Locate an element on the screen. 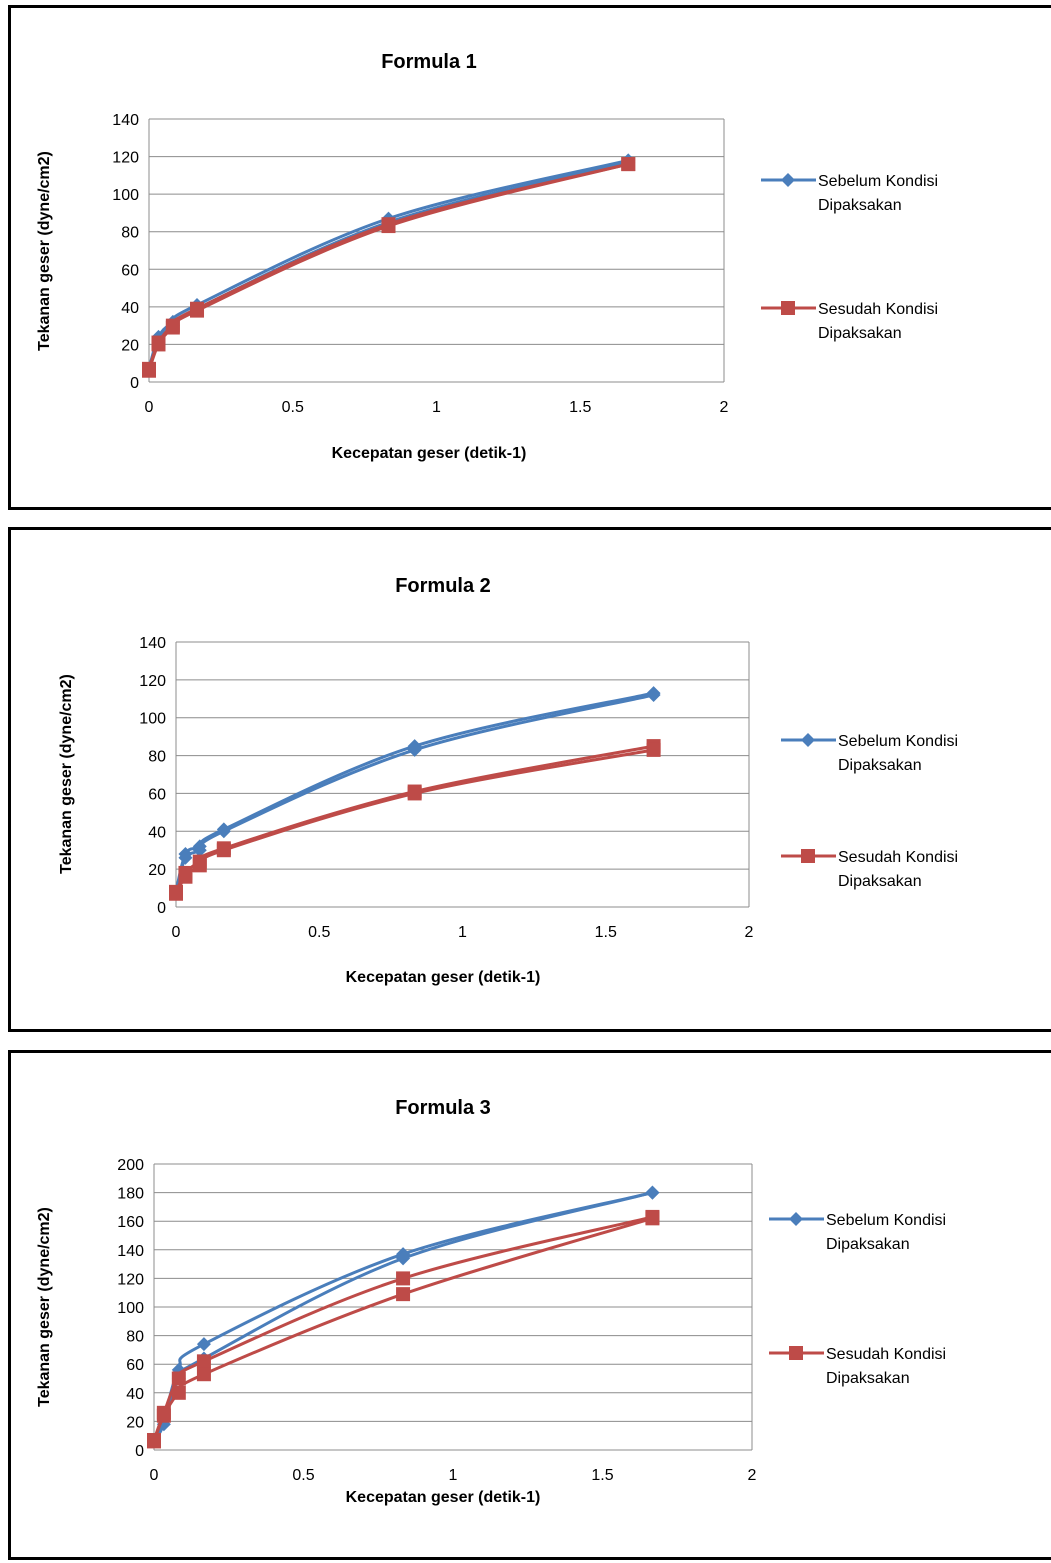  y-tick-label: 180 is located at coordinates (130, 1194).